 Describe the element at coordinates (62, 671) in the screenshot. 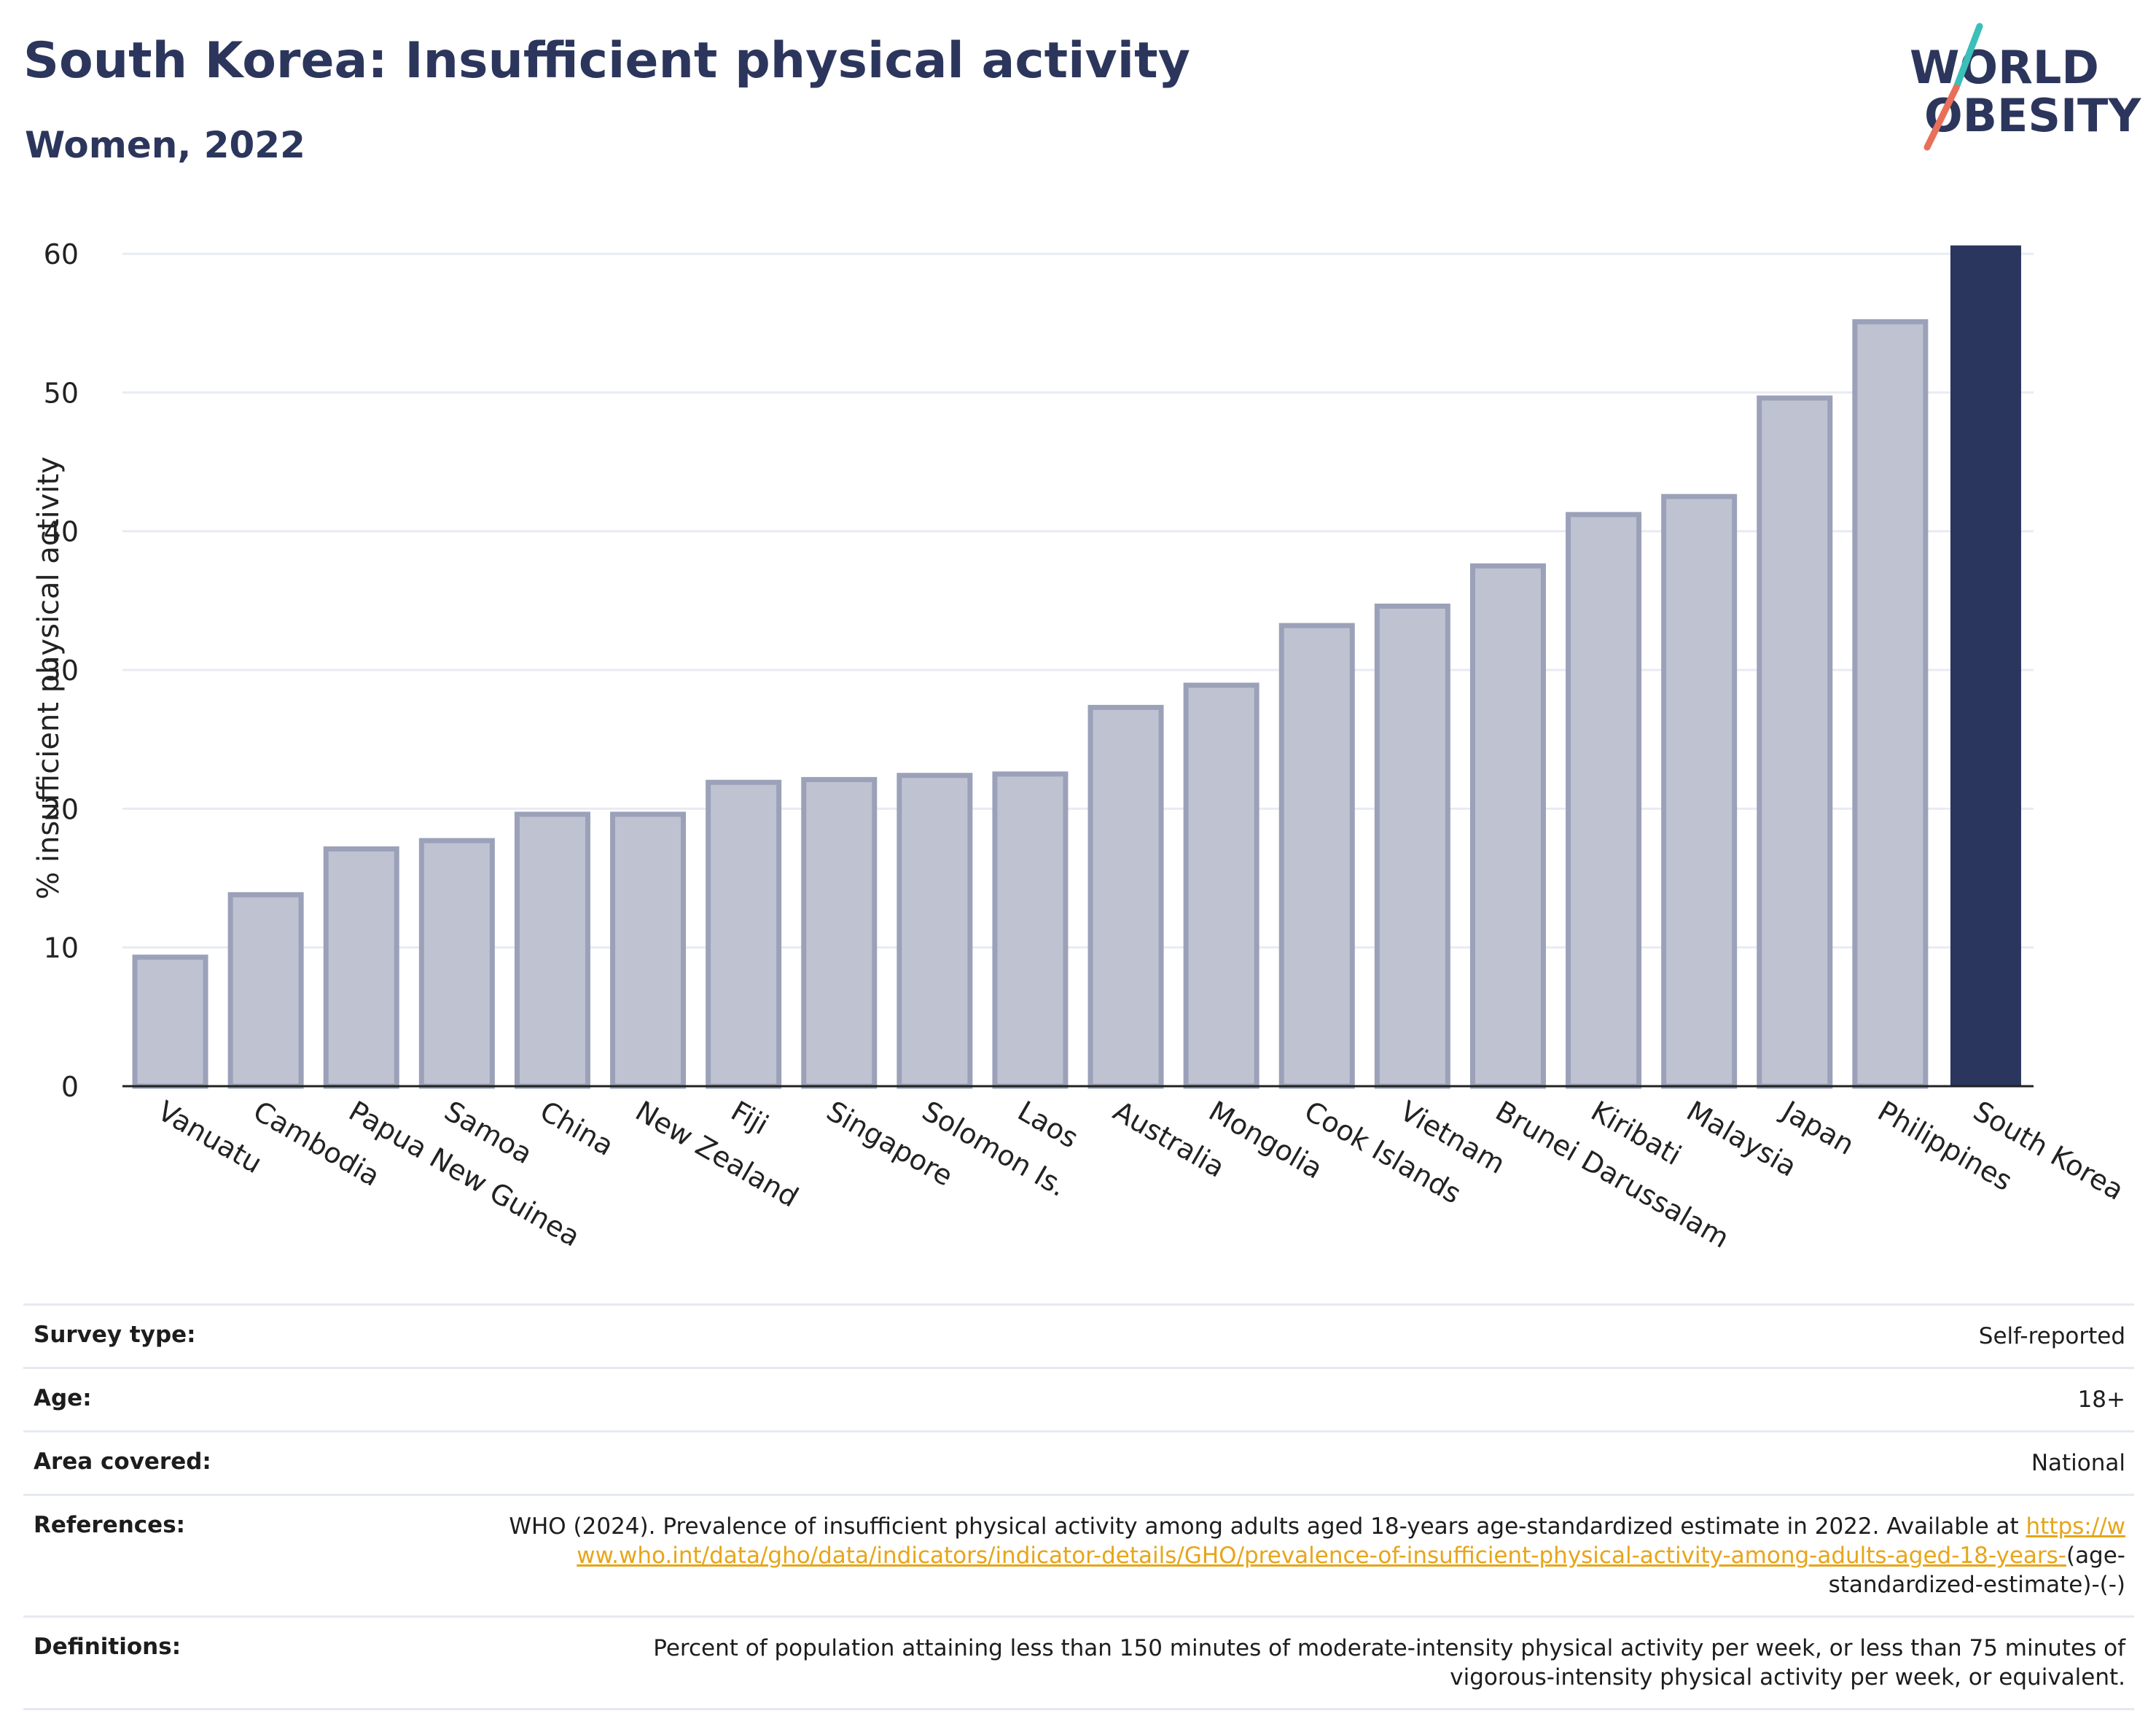

I see `y-tick-label: 30` at that location.